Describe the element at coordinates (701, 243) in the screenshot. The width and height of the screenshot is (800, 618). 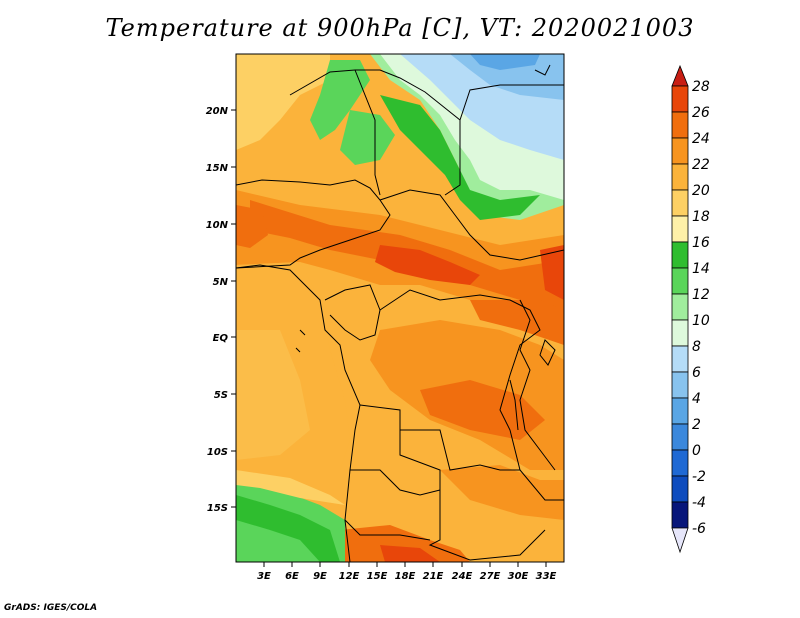
I see `colorbar-label: 16` at that location.